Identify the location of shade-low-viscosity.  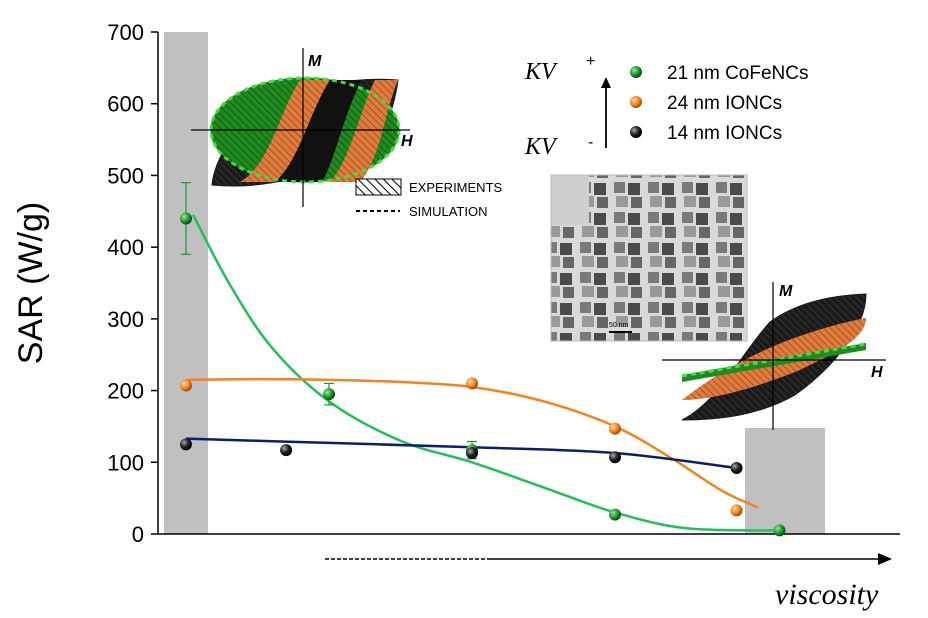
(186, 283).